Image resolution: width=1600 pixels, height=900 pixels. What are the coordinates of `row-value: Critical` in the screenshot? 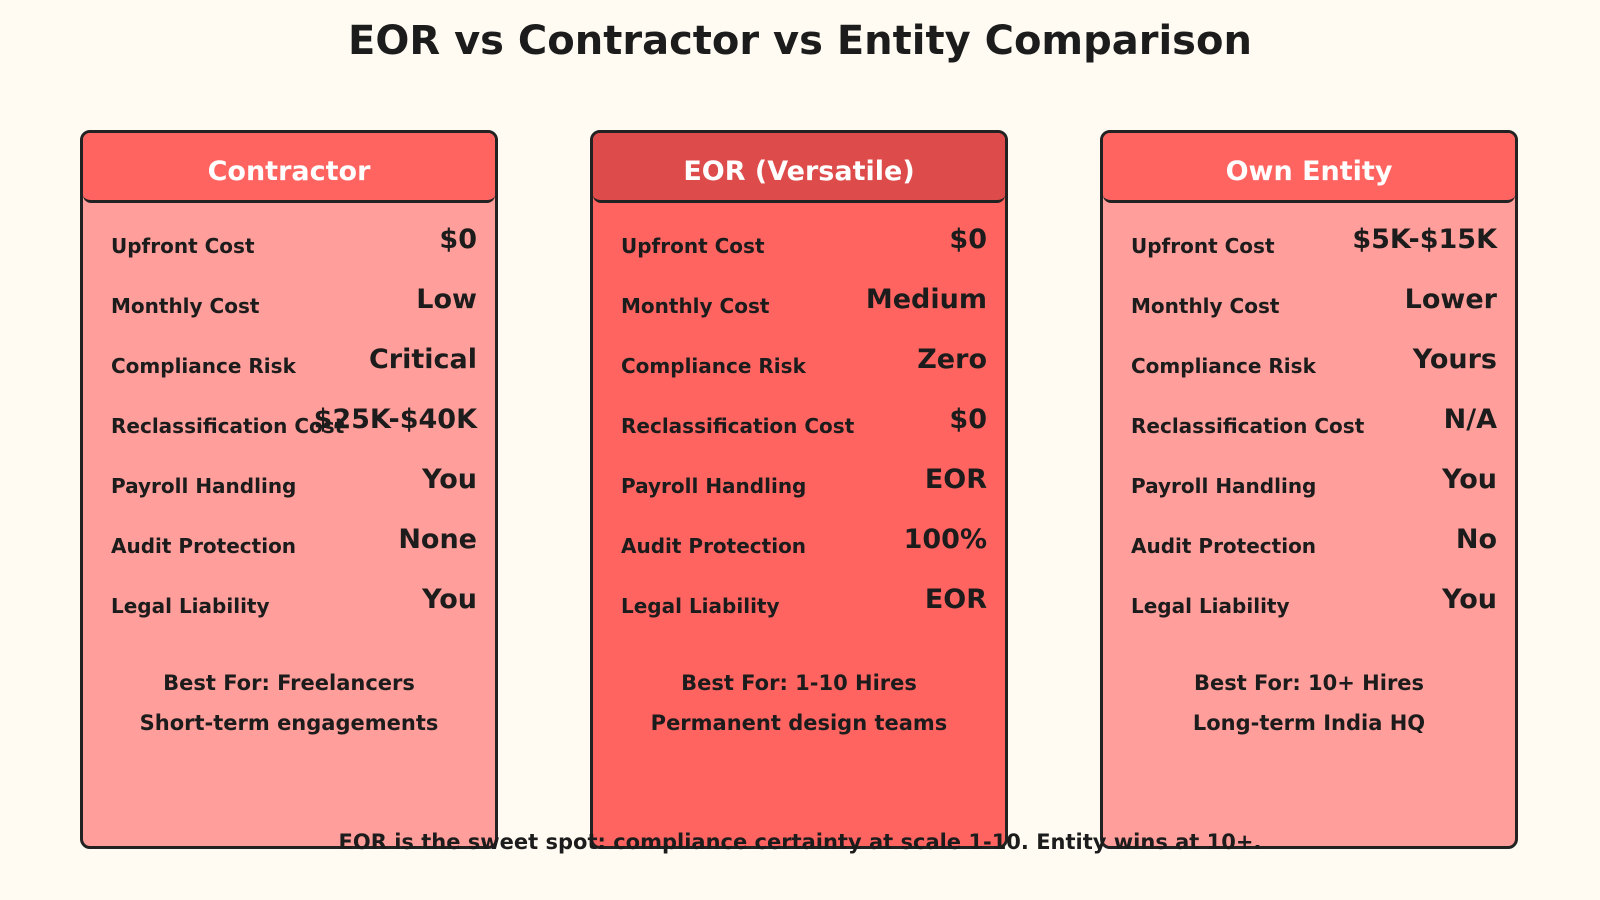 It's located at (422, 359).